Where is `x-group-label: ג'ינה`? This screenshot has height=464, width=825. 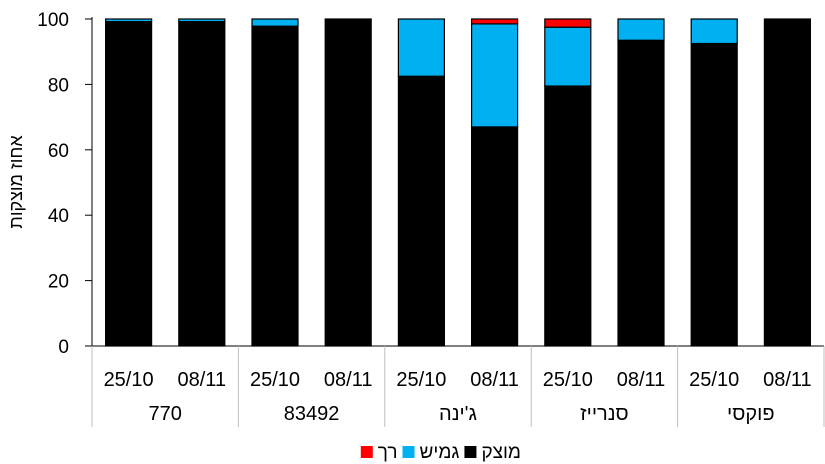 x-group-label: ג'ינה is located at coordinates (458, 414).